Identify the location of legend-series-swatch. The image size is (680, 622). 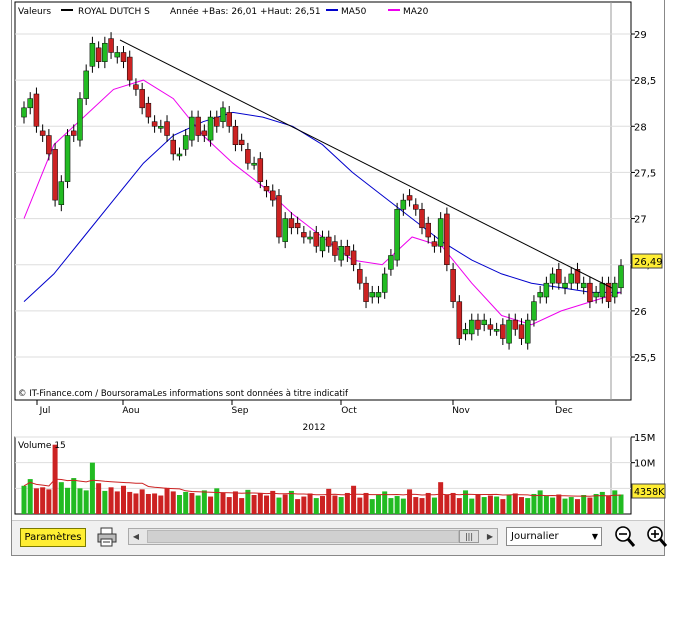
(67, 10).